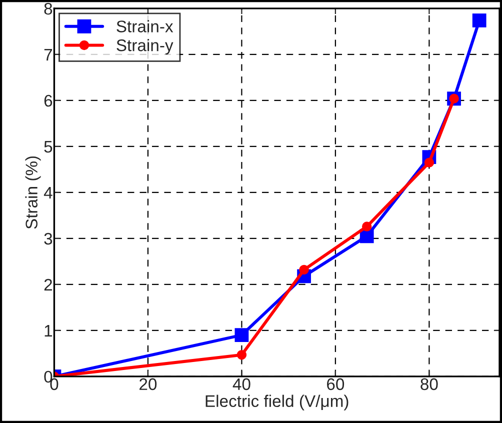  What do you see at coordinates (48, 238) in the screenshot?
I see `y-tick-label: 3` at bounding box center [48, 238].